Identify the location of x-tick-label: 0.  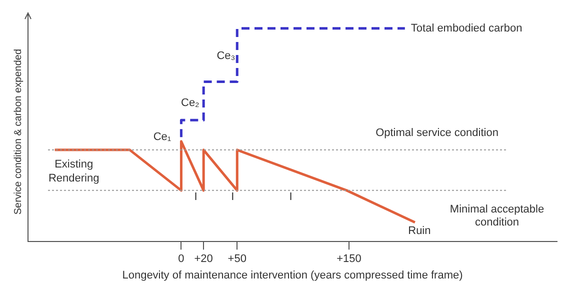
(181, 259).